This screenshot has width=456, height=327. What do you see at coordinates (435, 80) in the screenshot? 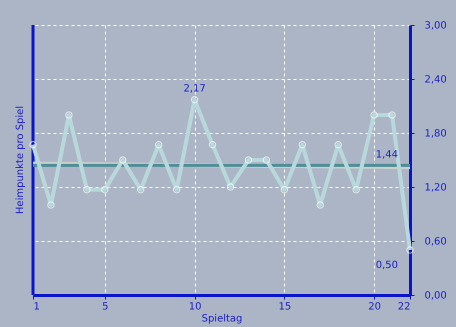
I see `y-tick-label: 2,40` at bounding box center [435, 80].